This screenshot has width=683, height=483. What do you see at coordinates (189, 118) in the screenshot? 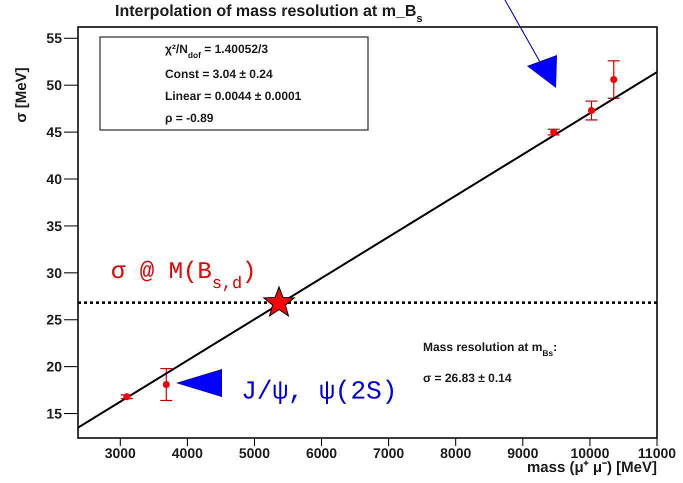
I see `annotation: ρ = -0.89` at bounding box center [189, 118].